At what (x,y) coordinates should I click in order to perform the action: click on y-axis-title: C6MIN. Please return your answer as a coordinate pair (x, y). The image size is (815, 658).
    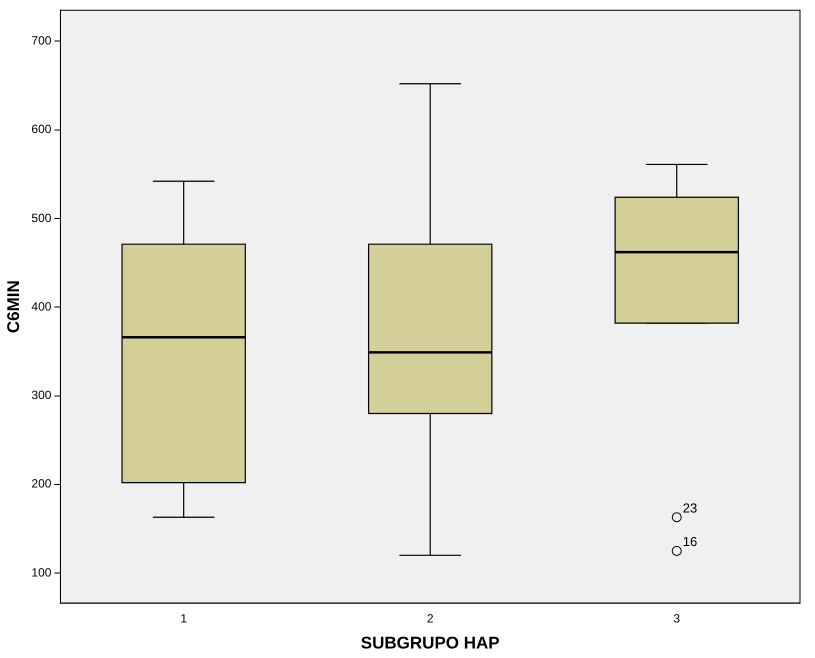
    Looking at the image, I should click on (13, 307).